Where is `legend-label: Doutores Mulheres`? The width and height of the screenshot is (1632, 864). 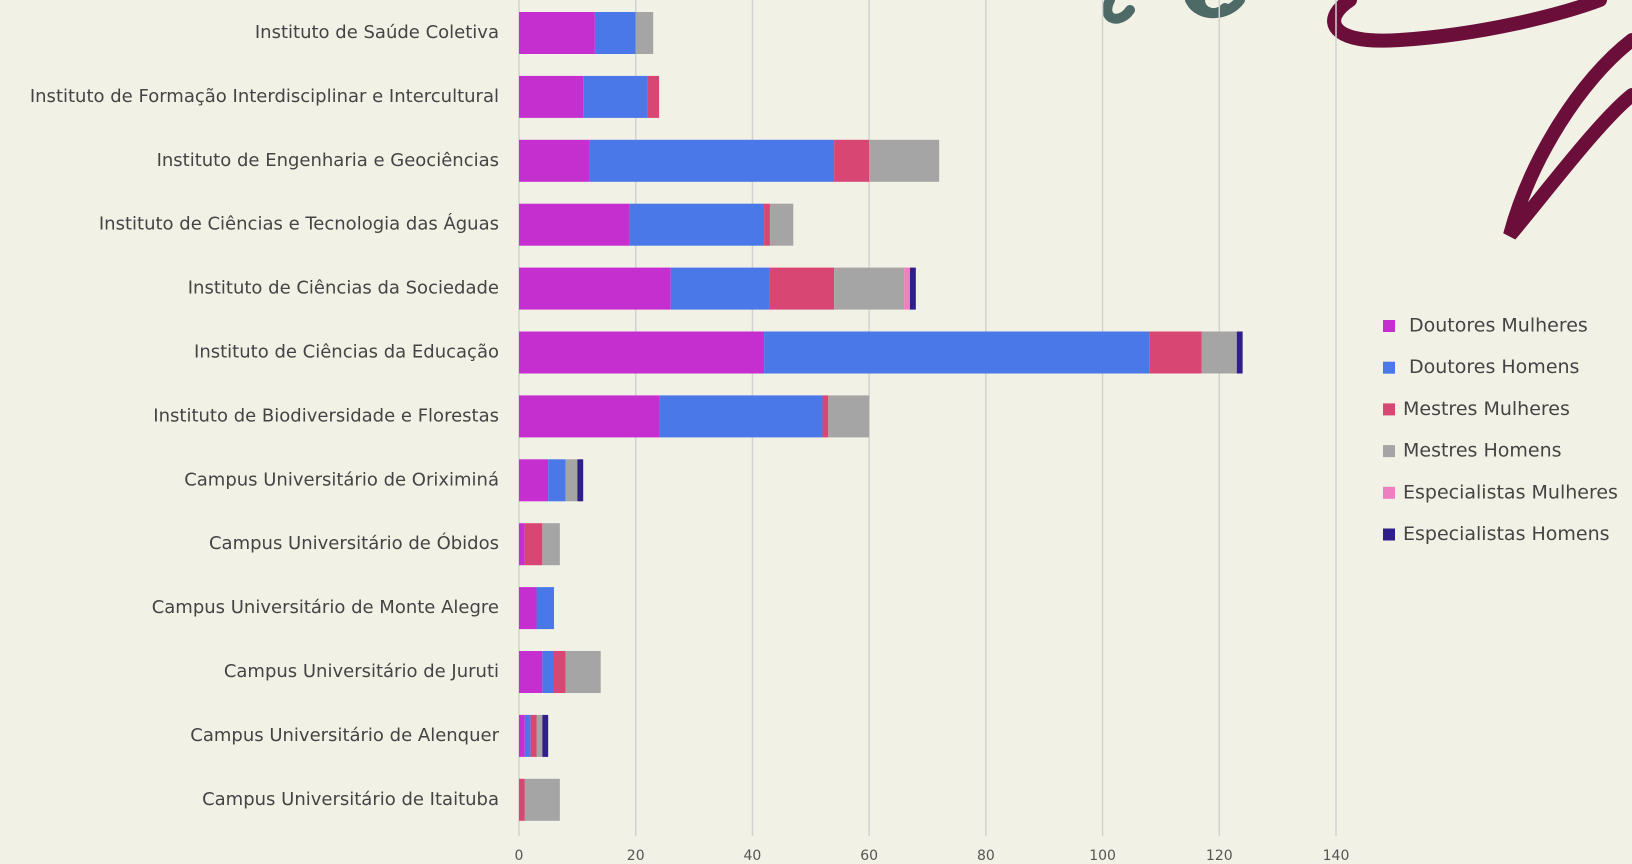
legend-label: Doutores Mulheres is located at coordinates (1498, 326).